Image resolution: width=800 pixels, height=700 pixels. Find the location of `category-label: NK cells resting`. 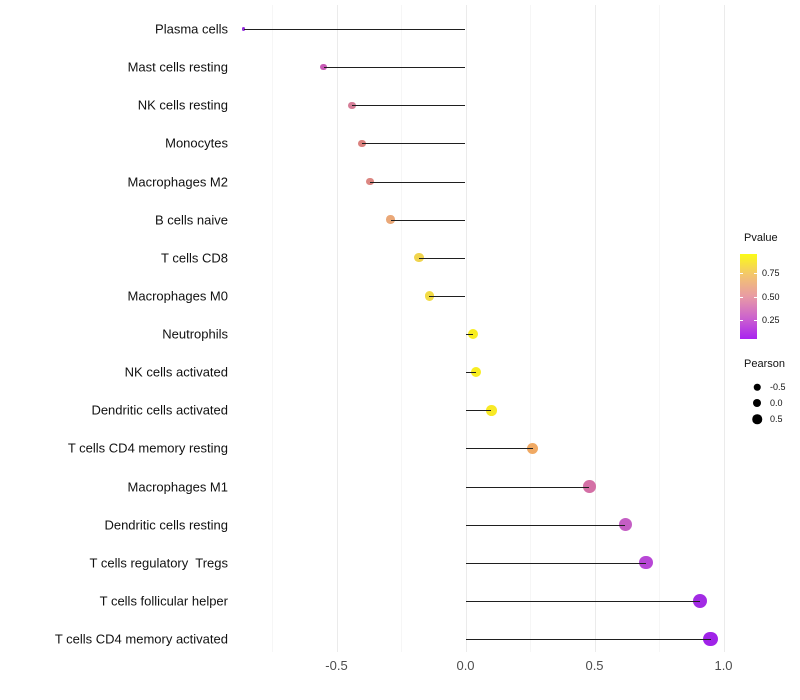

category-label: NK cells resting is located at coordinates (182, 105).